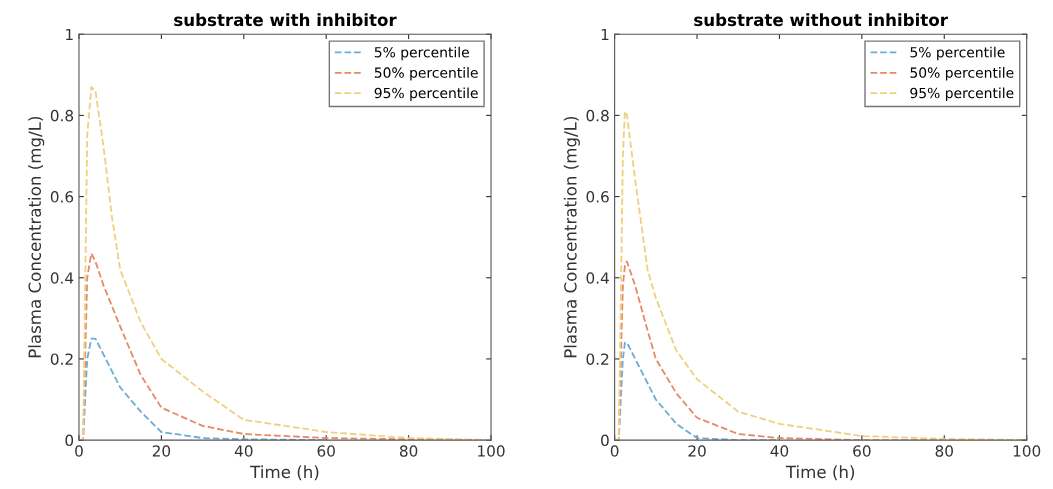 Image resolution: width=1053 pixels, height=489 pixels. Describe the element at coordinates (285, 20) in the screenshot. I see `chart-title: substrate with inhibitor` at that location.